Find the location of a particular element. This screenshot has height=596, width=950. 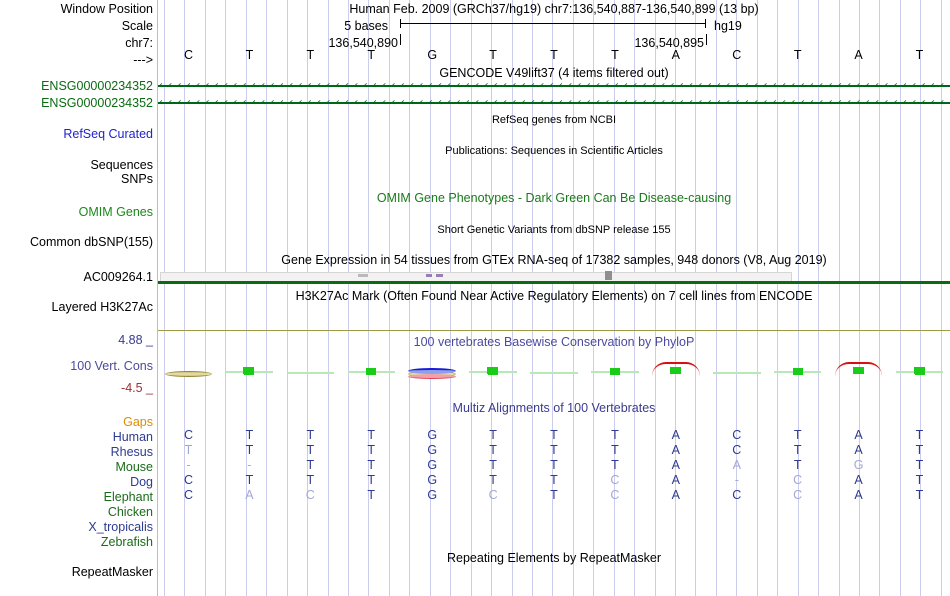

label-species-mouse: Mouse is located at coordinates (134, 467).